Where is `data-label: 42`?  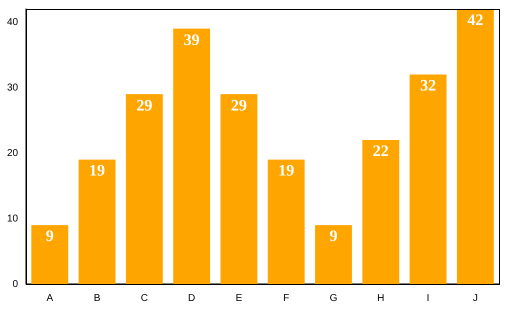 data-label: 42 is located at coordinates (475, 21).